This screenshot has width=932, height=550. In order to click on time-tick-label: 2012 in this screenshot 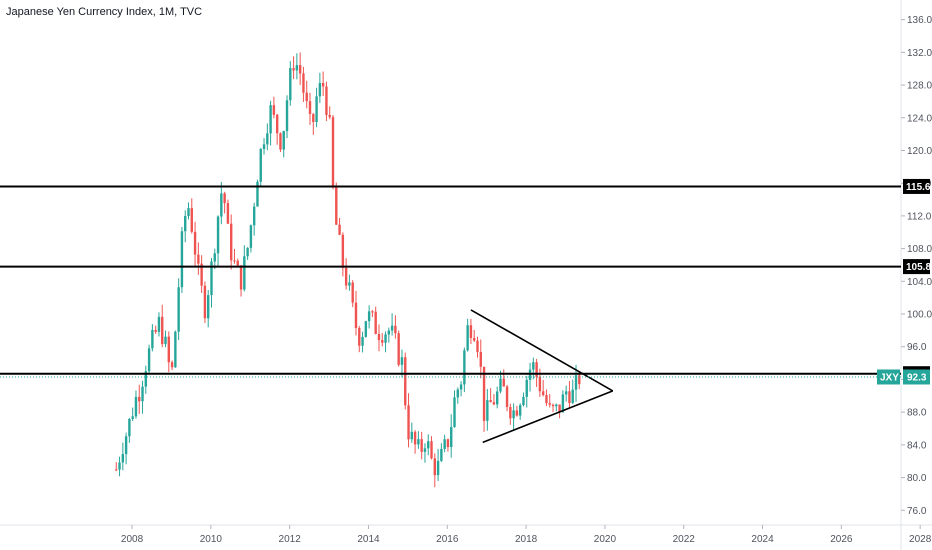, I will do `click(290, 539)`.